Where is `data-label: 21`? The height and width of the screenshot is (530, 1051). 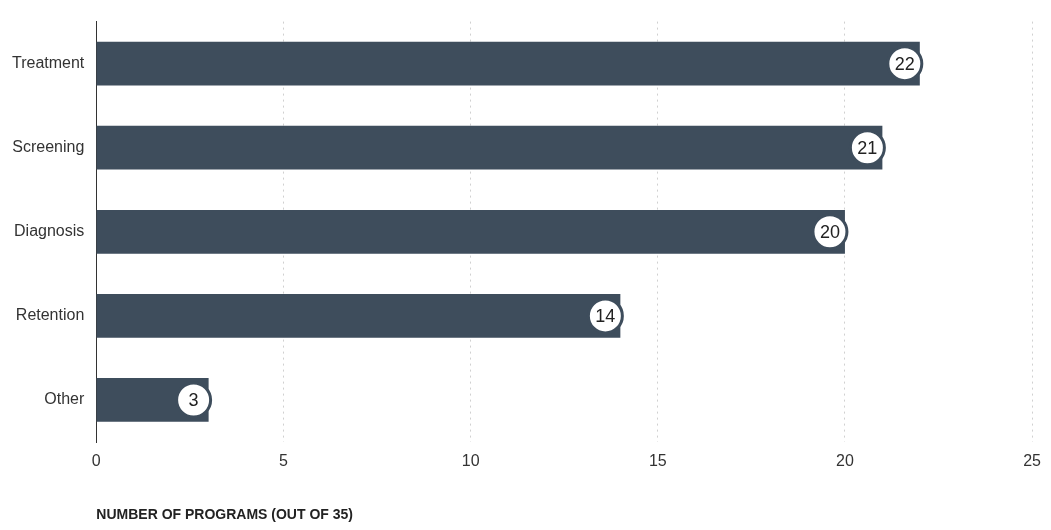 data-label: 21 is located at coordinates (867, 147).